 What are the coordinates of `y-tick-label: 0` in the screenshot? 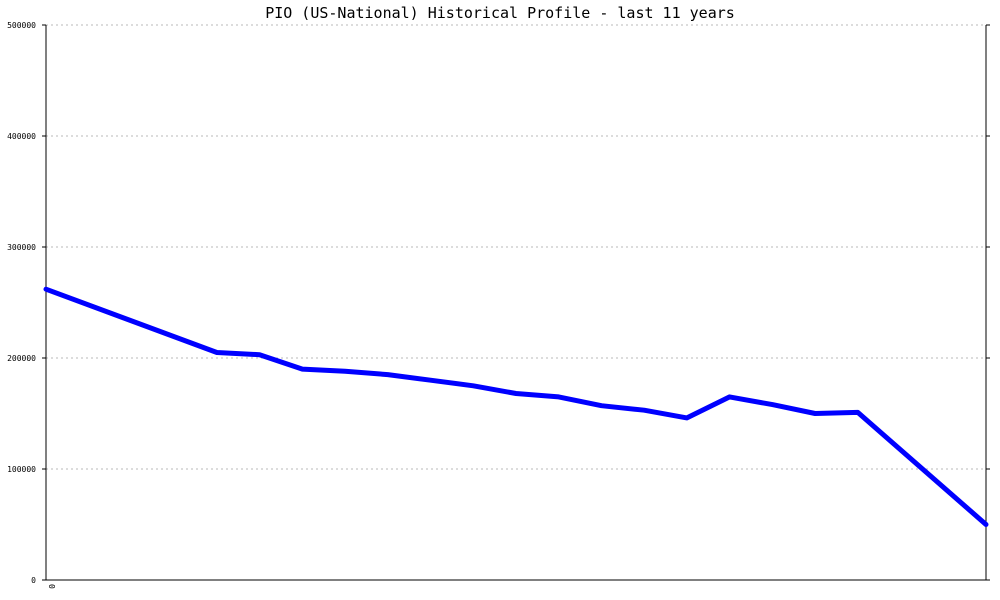 It's located at (33, 580).